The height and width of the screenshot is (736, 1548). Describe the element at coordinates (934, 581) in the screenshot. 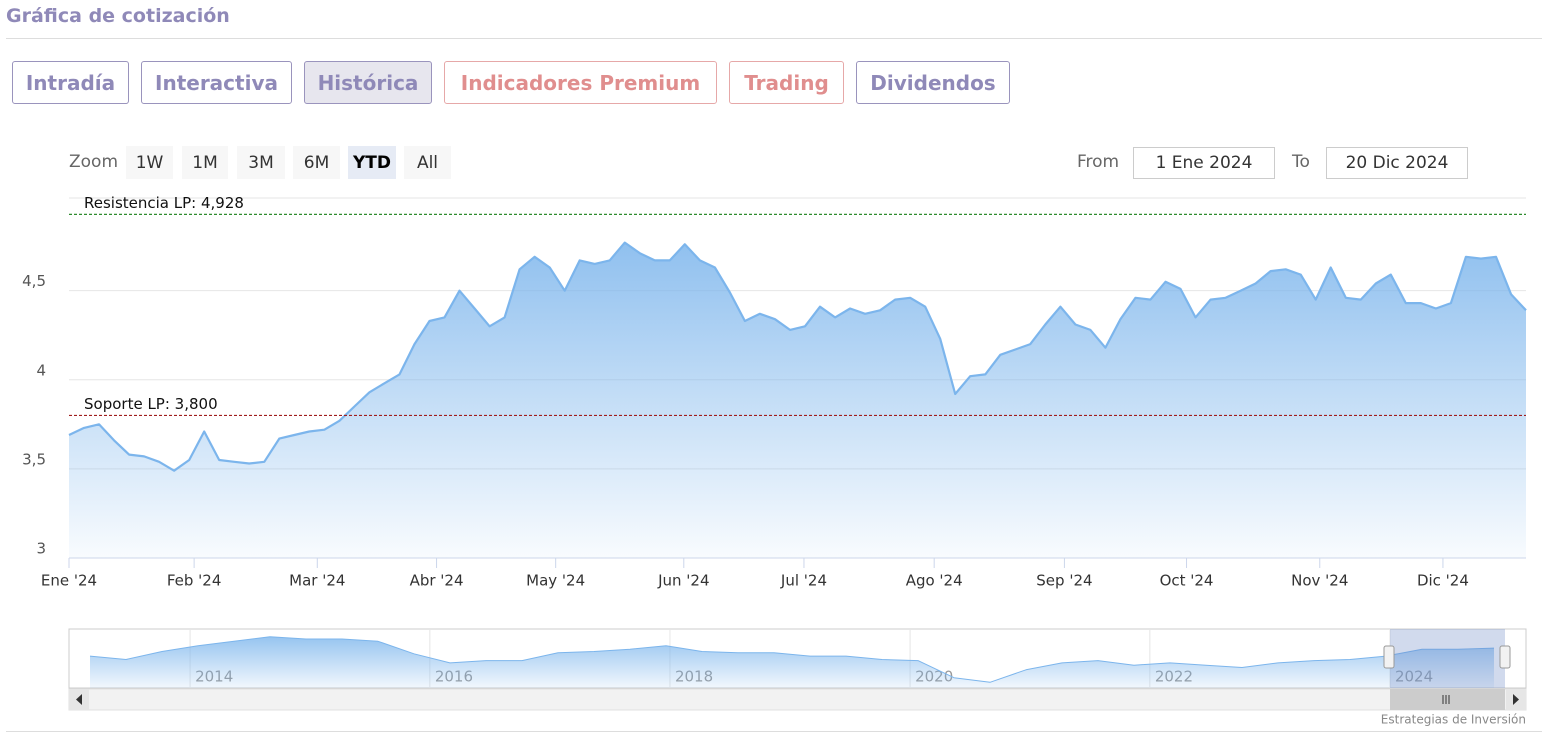

I see `x-tick-label: Ago '24` at that location.